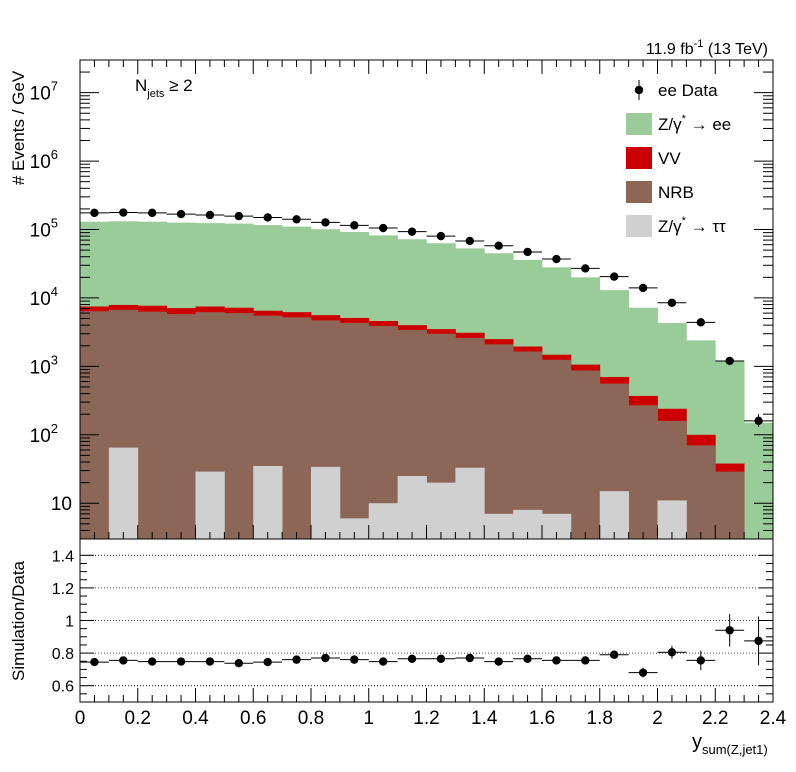 This screenshot has width=796, height=772. I want to click on x-tick-label: 2.2, so click(715, 718).